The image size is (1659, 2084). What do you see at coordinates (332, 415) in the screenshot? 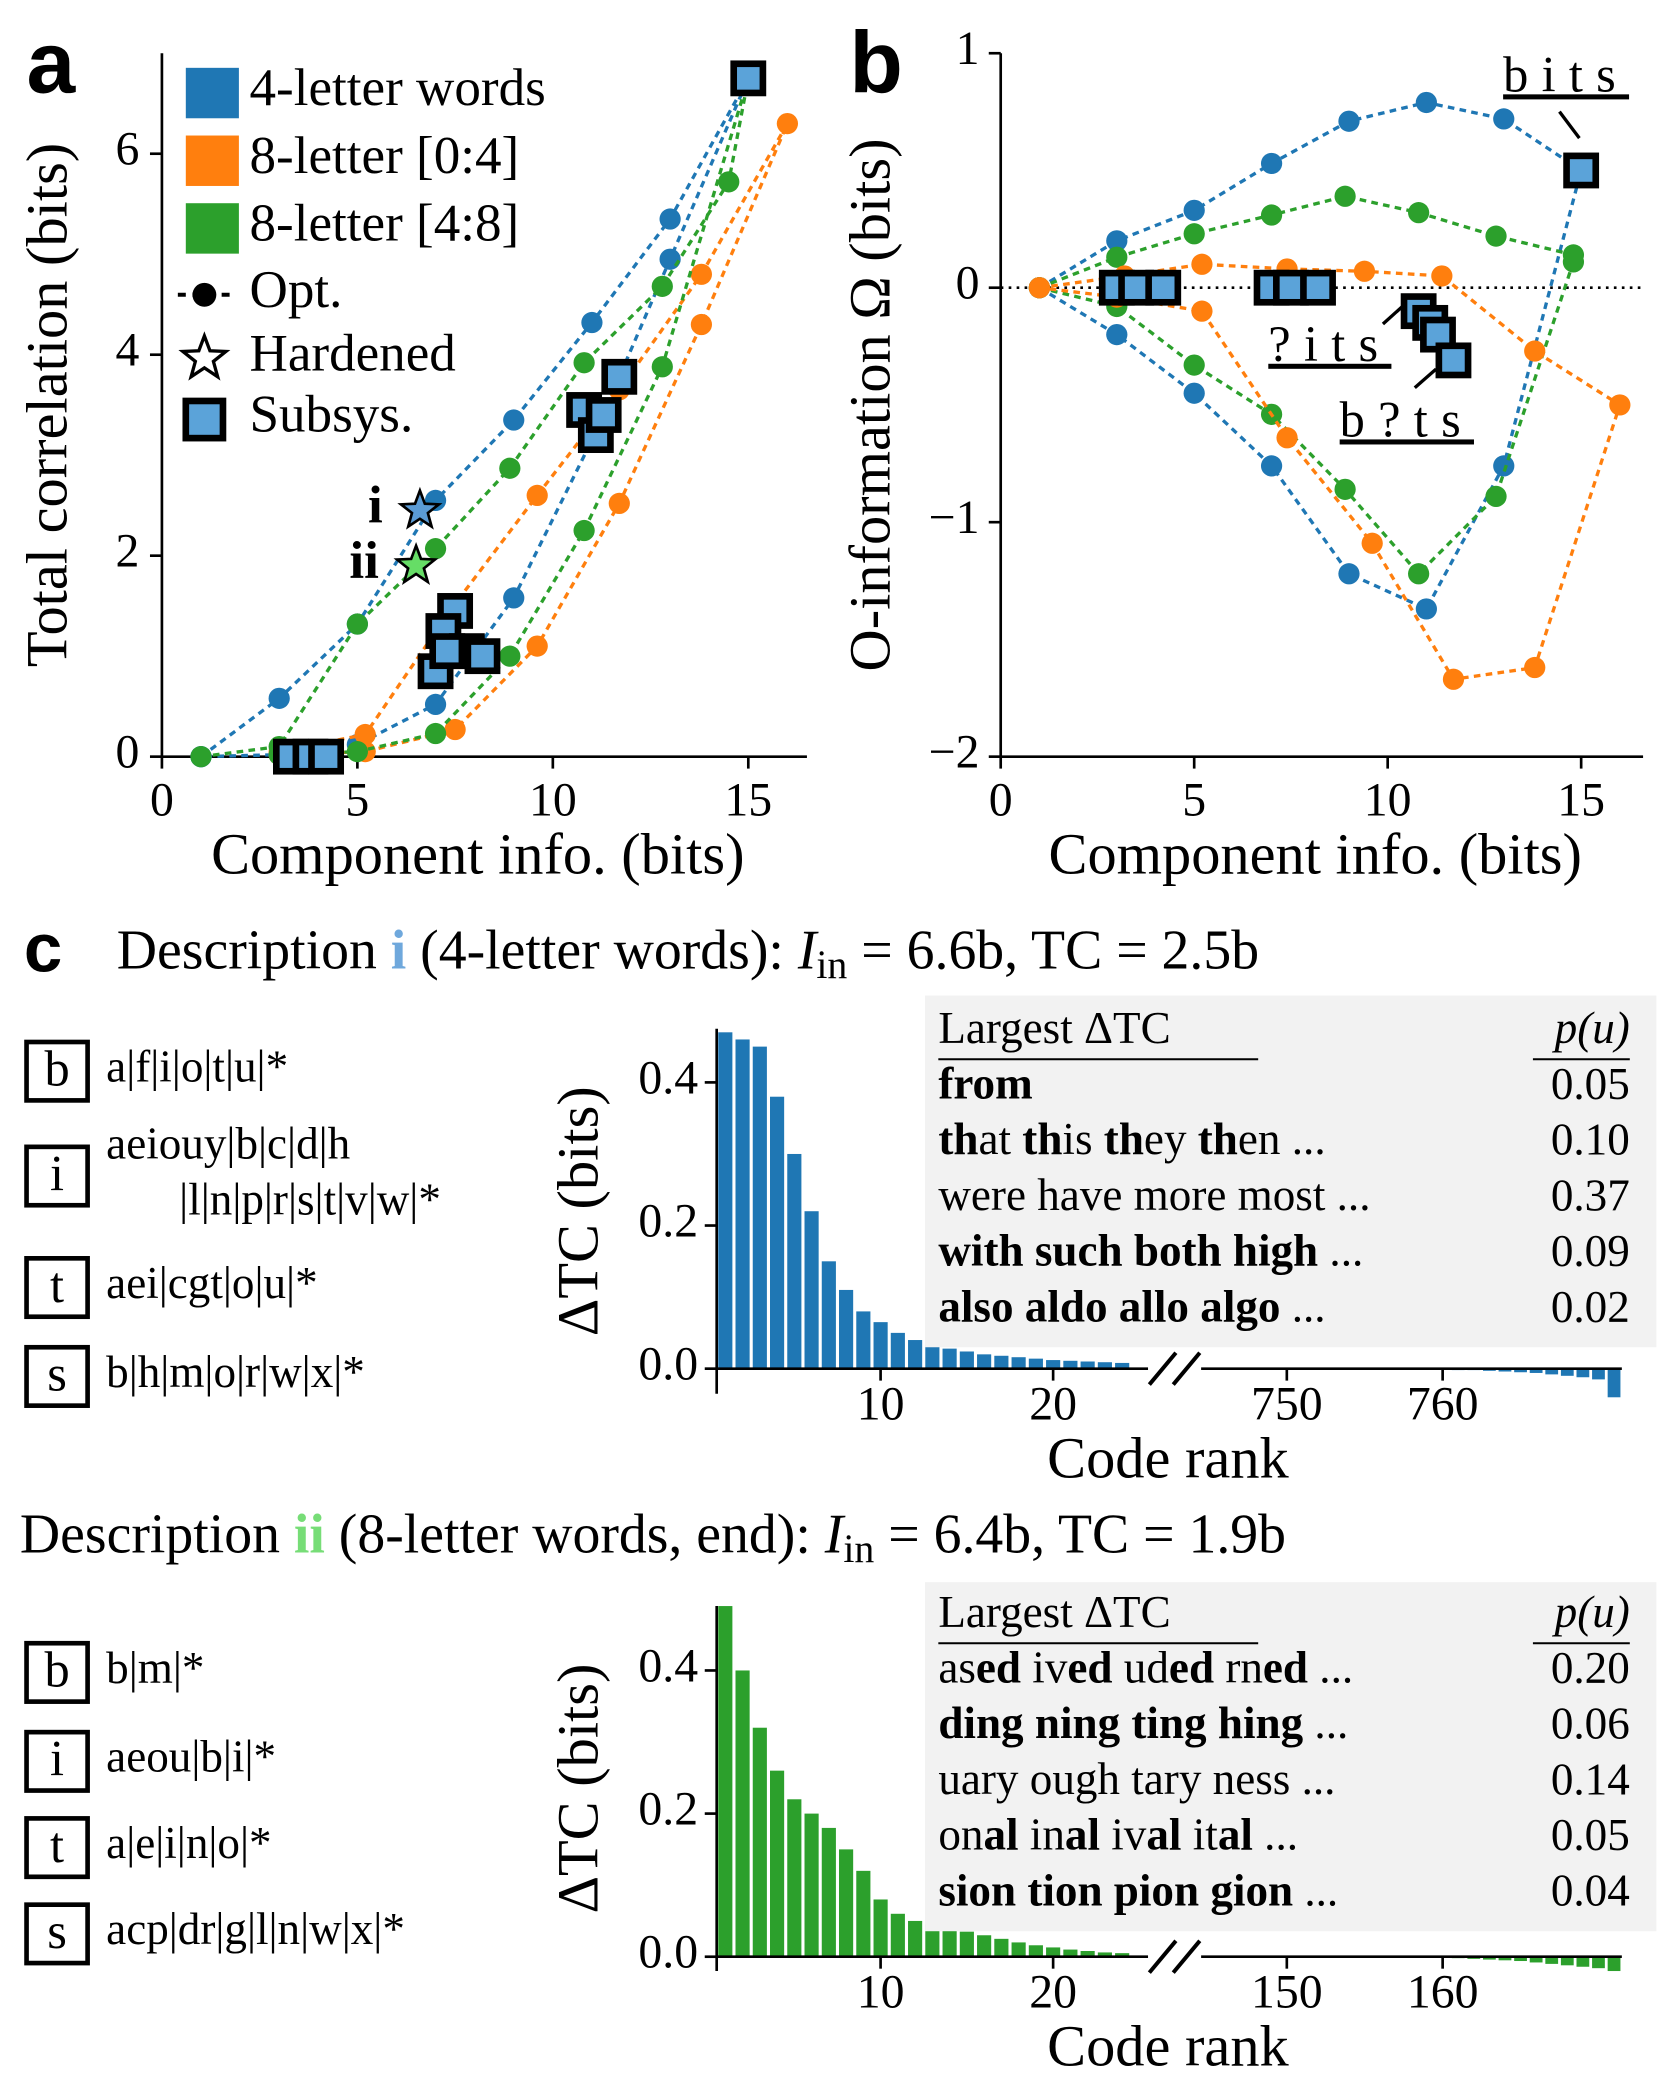
I see `legend-label: Subsys.` at bounding box center [332, 415].